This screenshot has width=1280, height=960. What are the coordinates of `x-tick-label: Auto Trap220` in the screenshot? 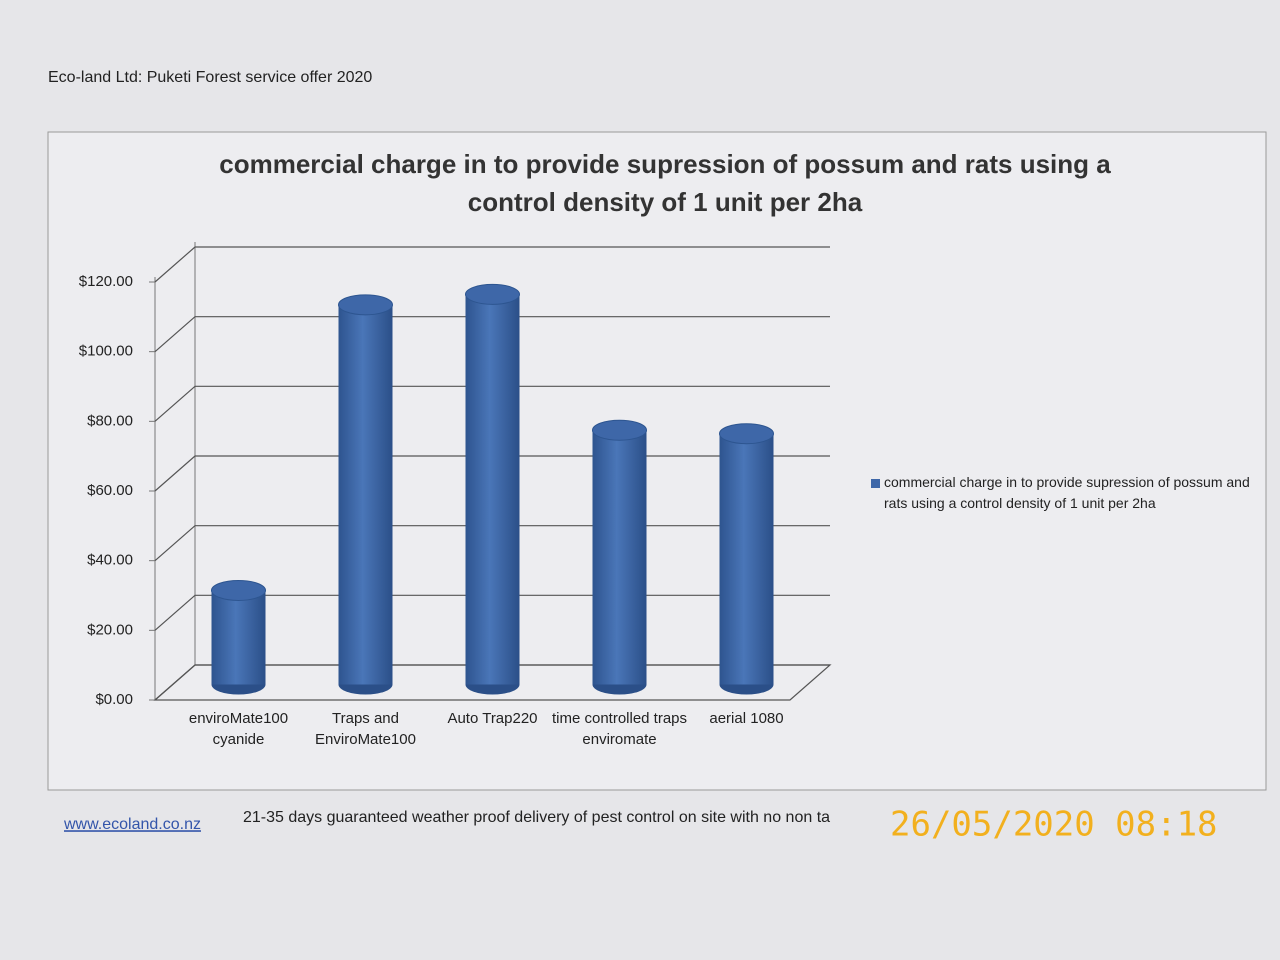 It's located at (492, 718).